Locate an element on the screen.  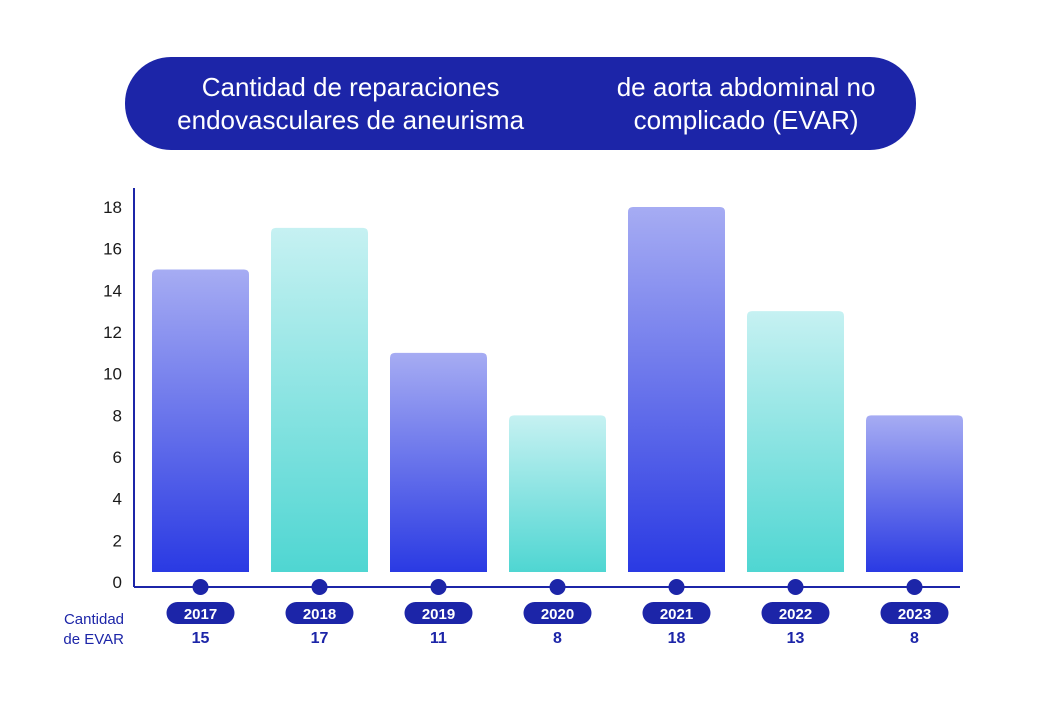
x-tick-label: 2020 is located at coordinates (557, 614).